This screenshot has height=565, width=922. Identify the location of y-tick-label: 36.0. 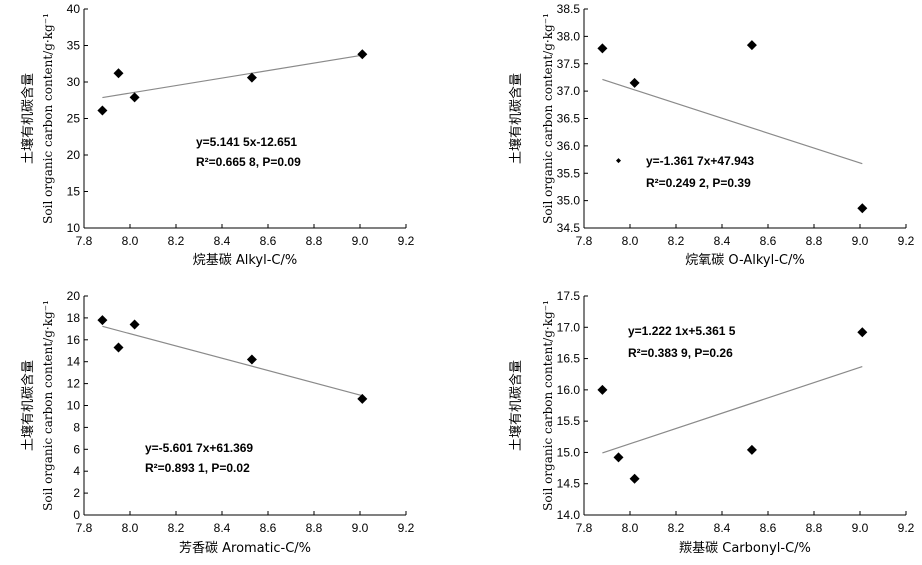
(569, 146).